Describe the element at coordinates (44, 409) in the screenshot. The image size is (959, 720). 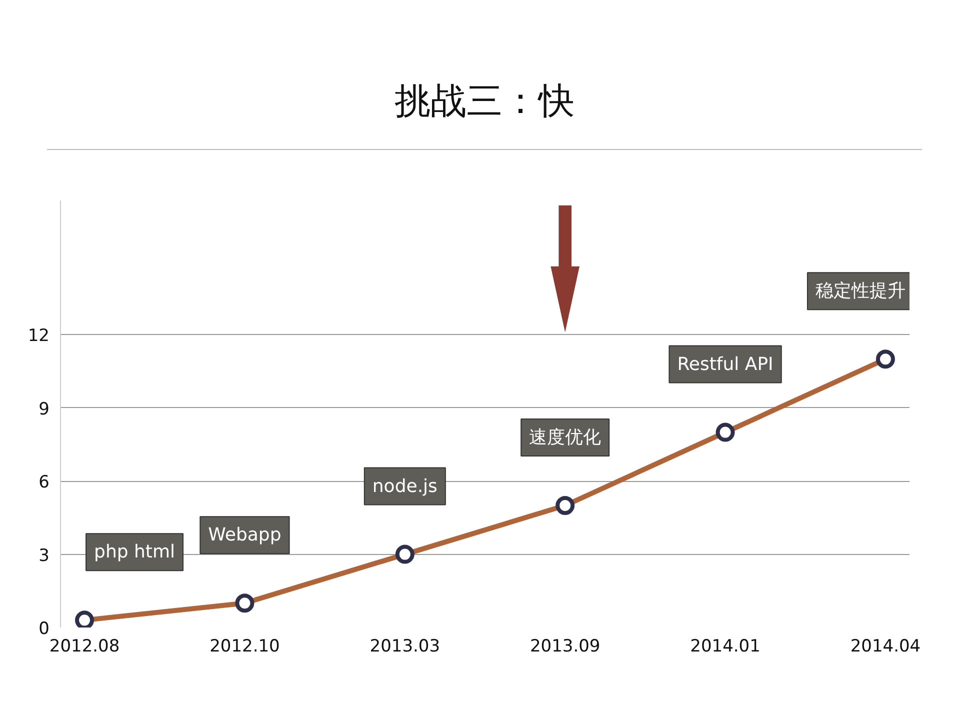
I see `y-tick-label: 9` at that location.